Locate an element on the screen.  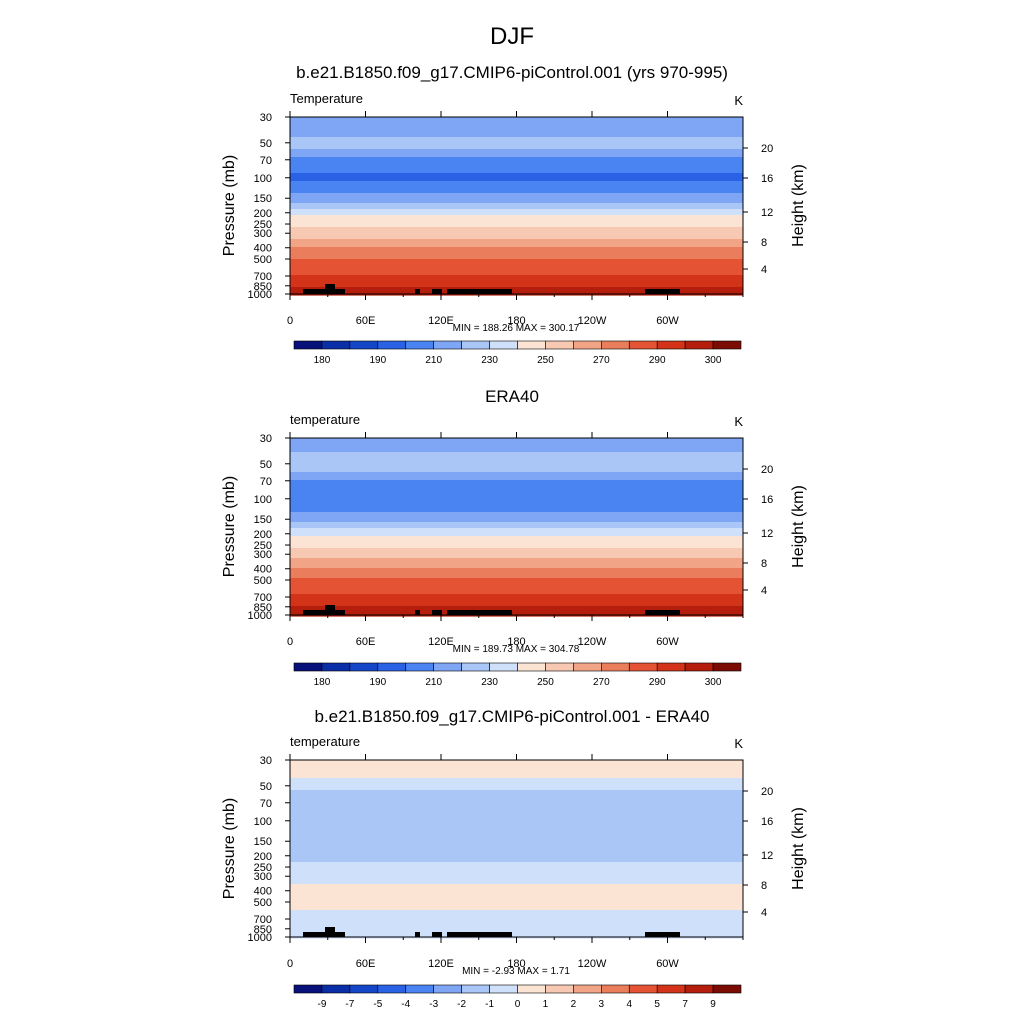
colorbar-label: 190 is located at coordinates (377, 682).